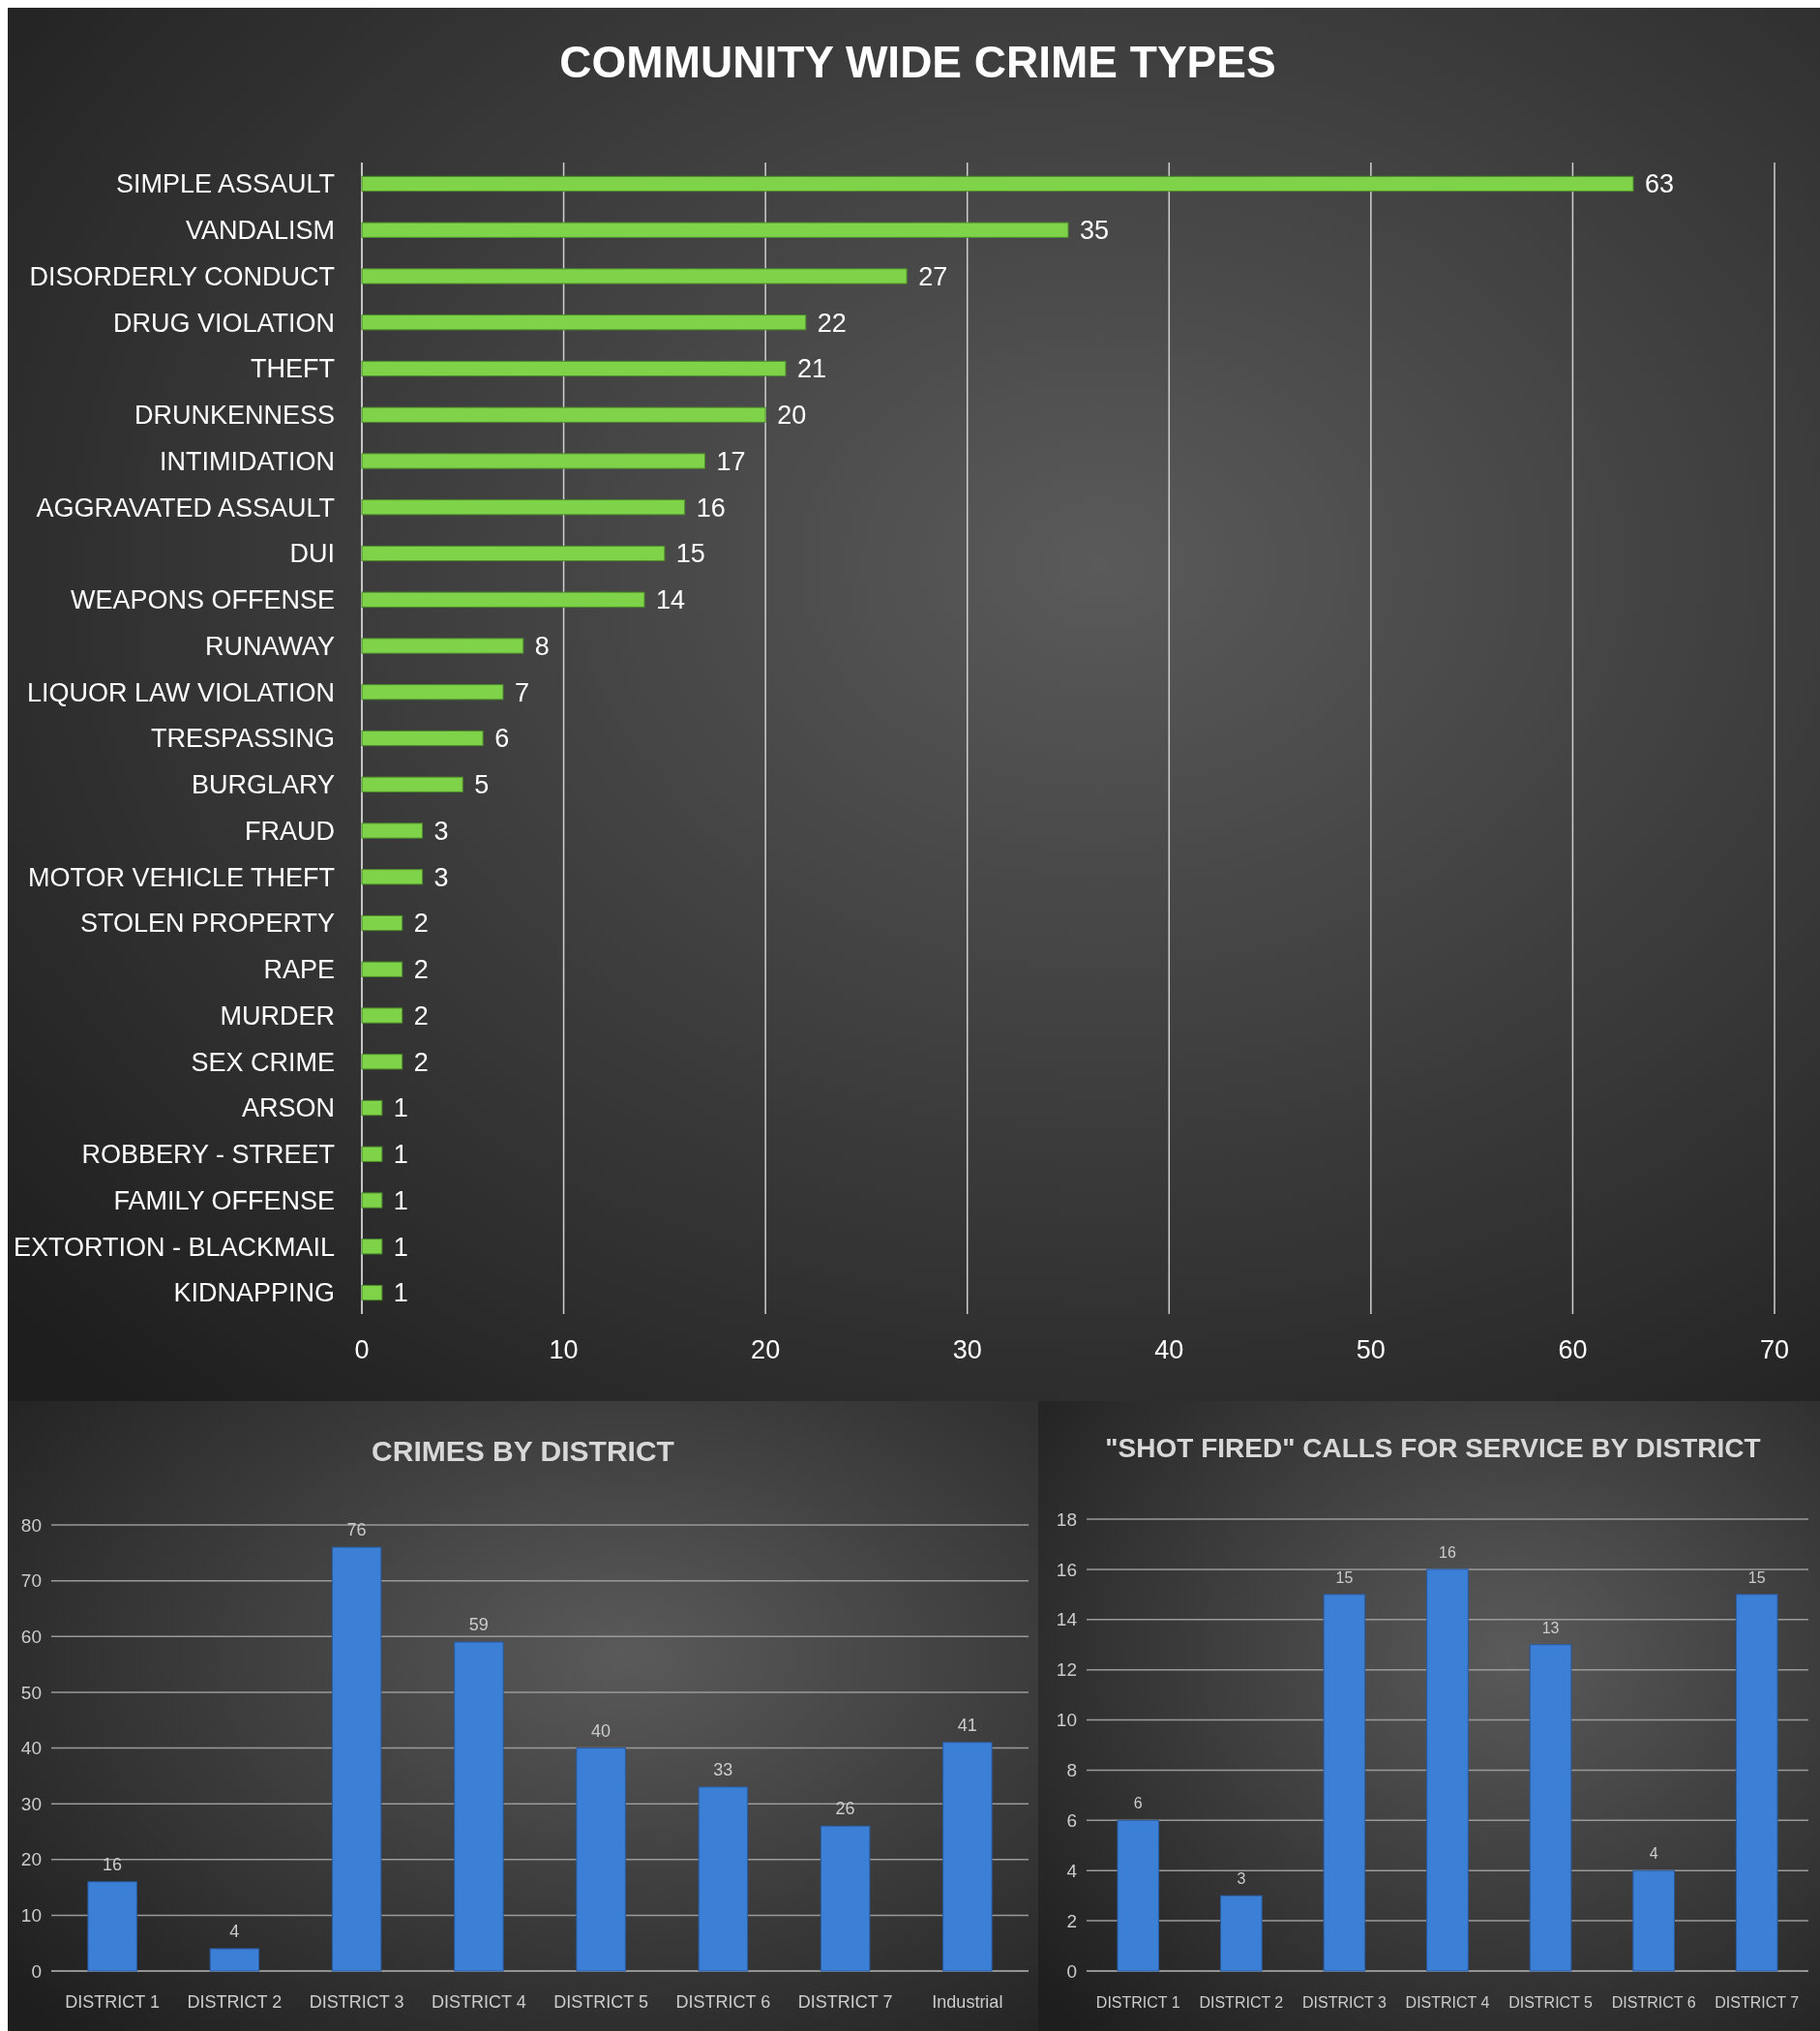 The height and width of the screenshot is (2031, 1820). Describe the element at coordinates (766, 1349) in the screenshot. I see `x-tick-label: 20` at that location.